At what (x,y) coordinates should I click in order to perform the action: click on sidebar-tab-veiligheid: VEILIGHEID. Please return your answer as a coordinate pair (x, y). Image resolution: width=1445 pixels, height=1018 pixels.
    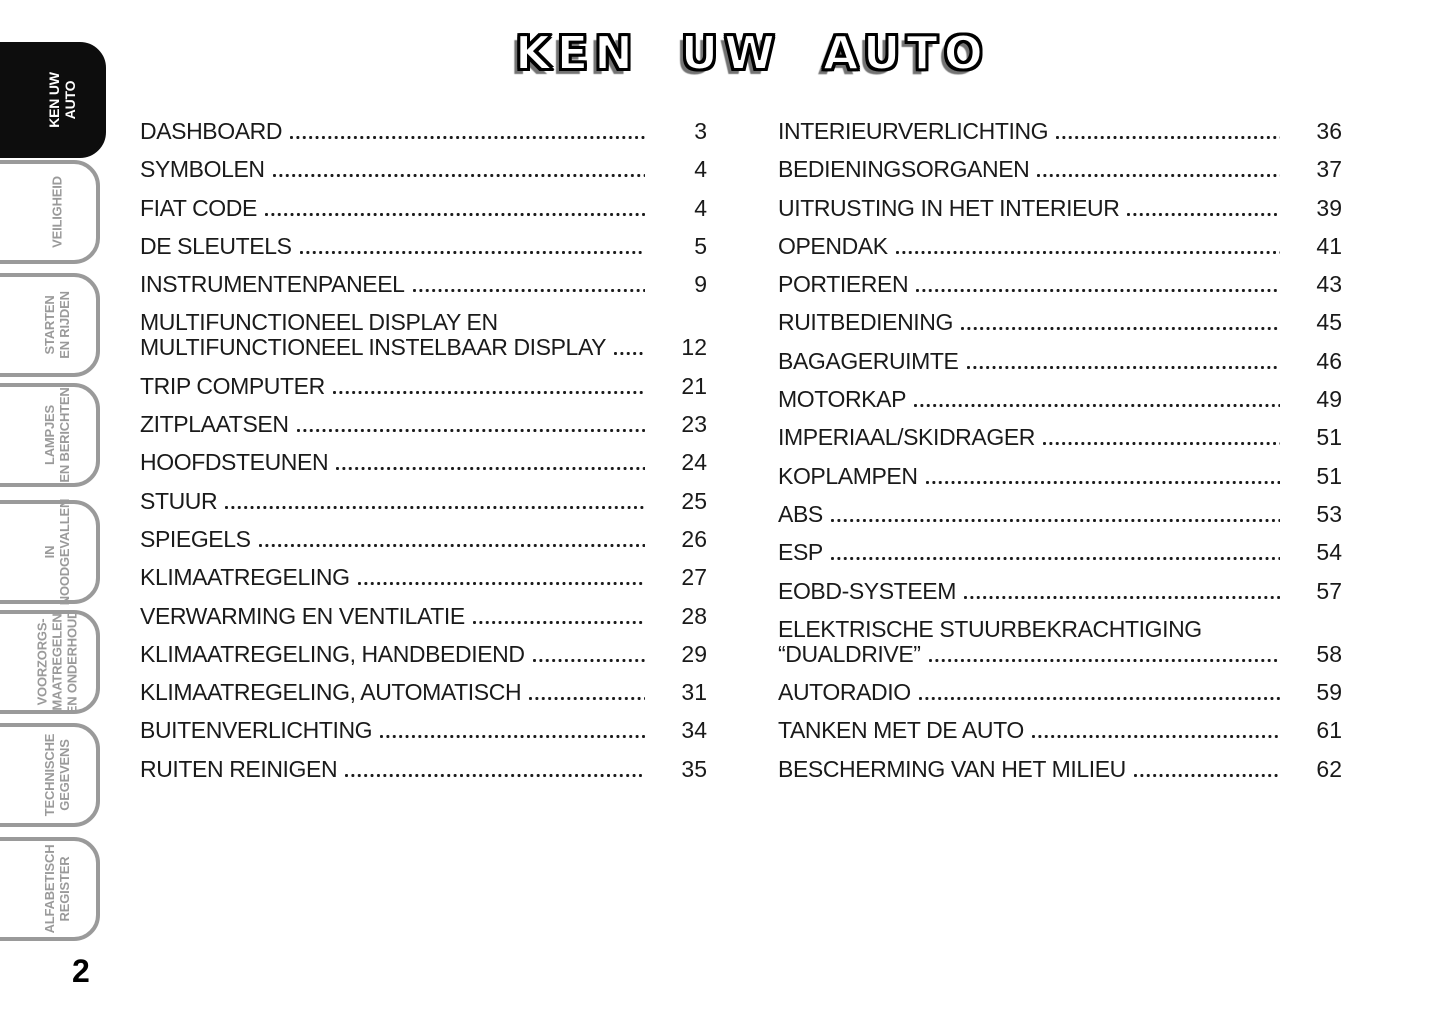
    Looking at the image, I should click on (50, 212).